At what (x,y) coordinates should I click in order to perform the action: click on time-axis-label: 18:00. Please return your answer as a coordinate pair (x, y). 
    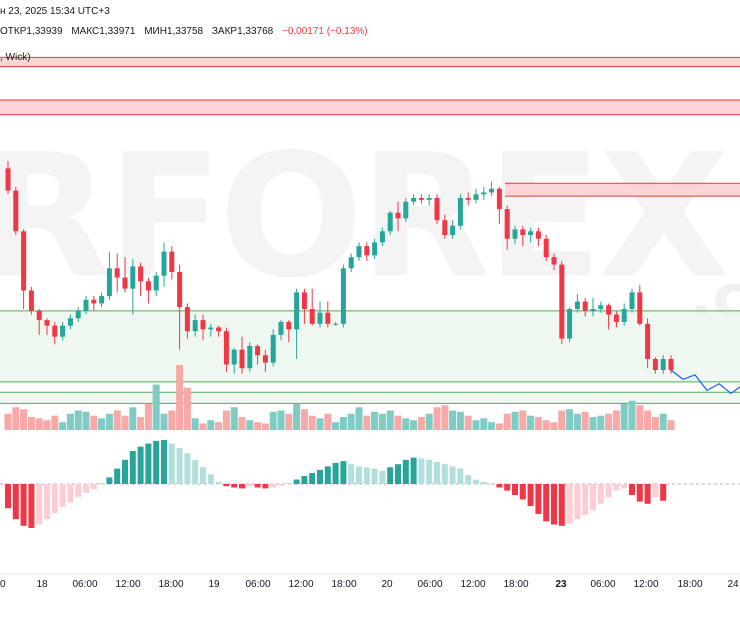
    Looking at the image, I should click on (515, 584).